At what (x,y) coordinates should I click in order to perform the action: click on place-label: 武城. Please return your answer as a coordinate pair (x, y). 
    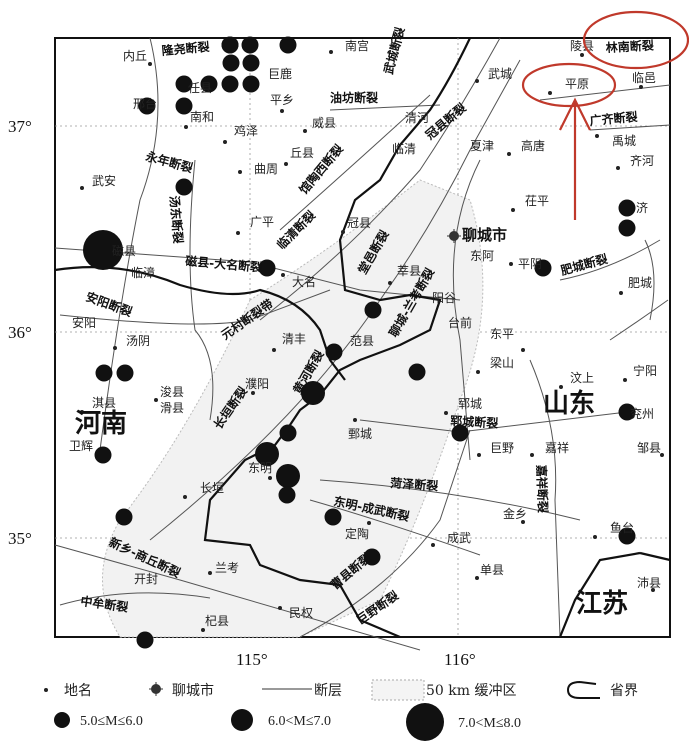
    Looking at the image, I should click on (500, 74).